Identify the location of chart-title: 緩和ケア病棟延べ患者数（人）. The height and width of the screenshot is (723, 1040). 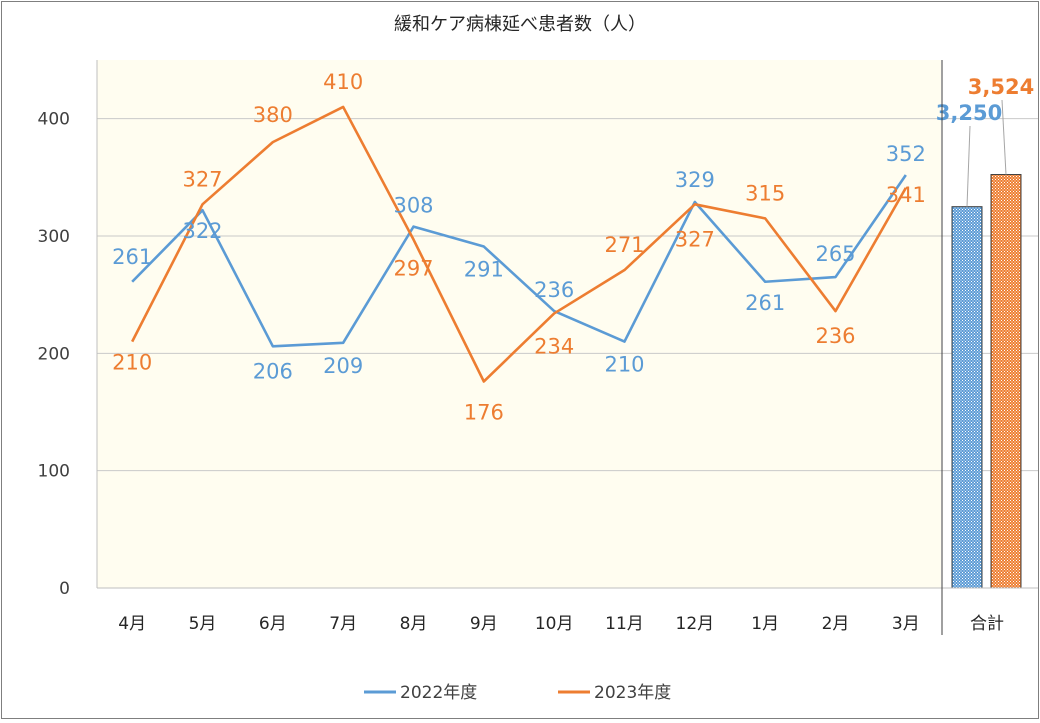
(520, 24).